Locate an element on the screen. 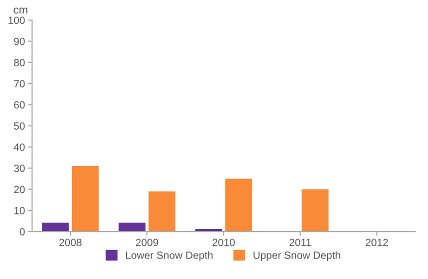 Image resolution: width=428 pixels, height=279 pixels. y-tick-label: 50 is located at coordinates (19, 126).